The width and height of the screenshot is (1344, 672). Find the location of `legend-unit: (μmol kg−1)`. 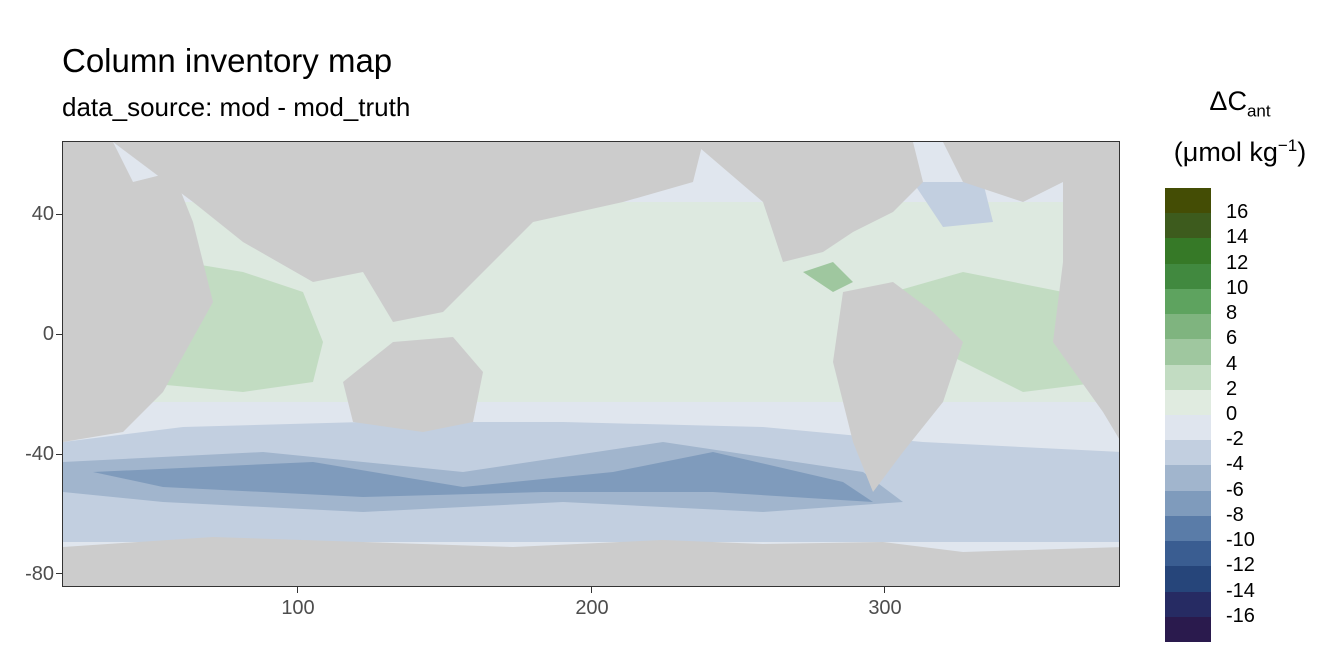

legend-unit: (μmol kg−1) is located at coordinates (1240, 152).